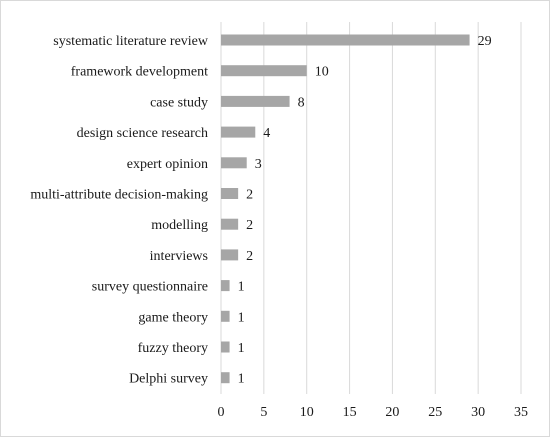 The height and width of the screenshot is (437, 550). What do you see at coordinates (241, 287) in the screenshot?
I see `data-label-survey-questionnaire: 1` at bounding box center [241, 287].